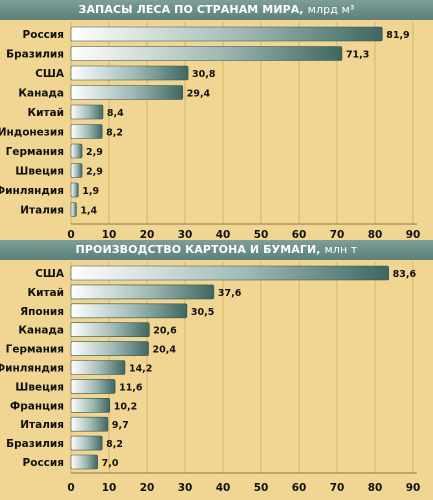 The height and width of the screenshot is (500, 433). Describe the element at coordinates (341, 249) in the screenshot. I see `paper-chart-unit: млн т` at that location.